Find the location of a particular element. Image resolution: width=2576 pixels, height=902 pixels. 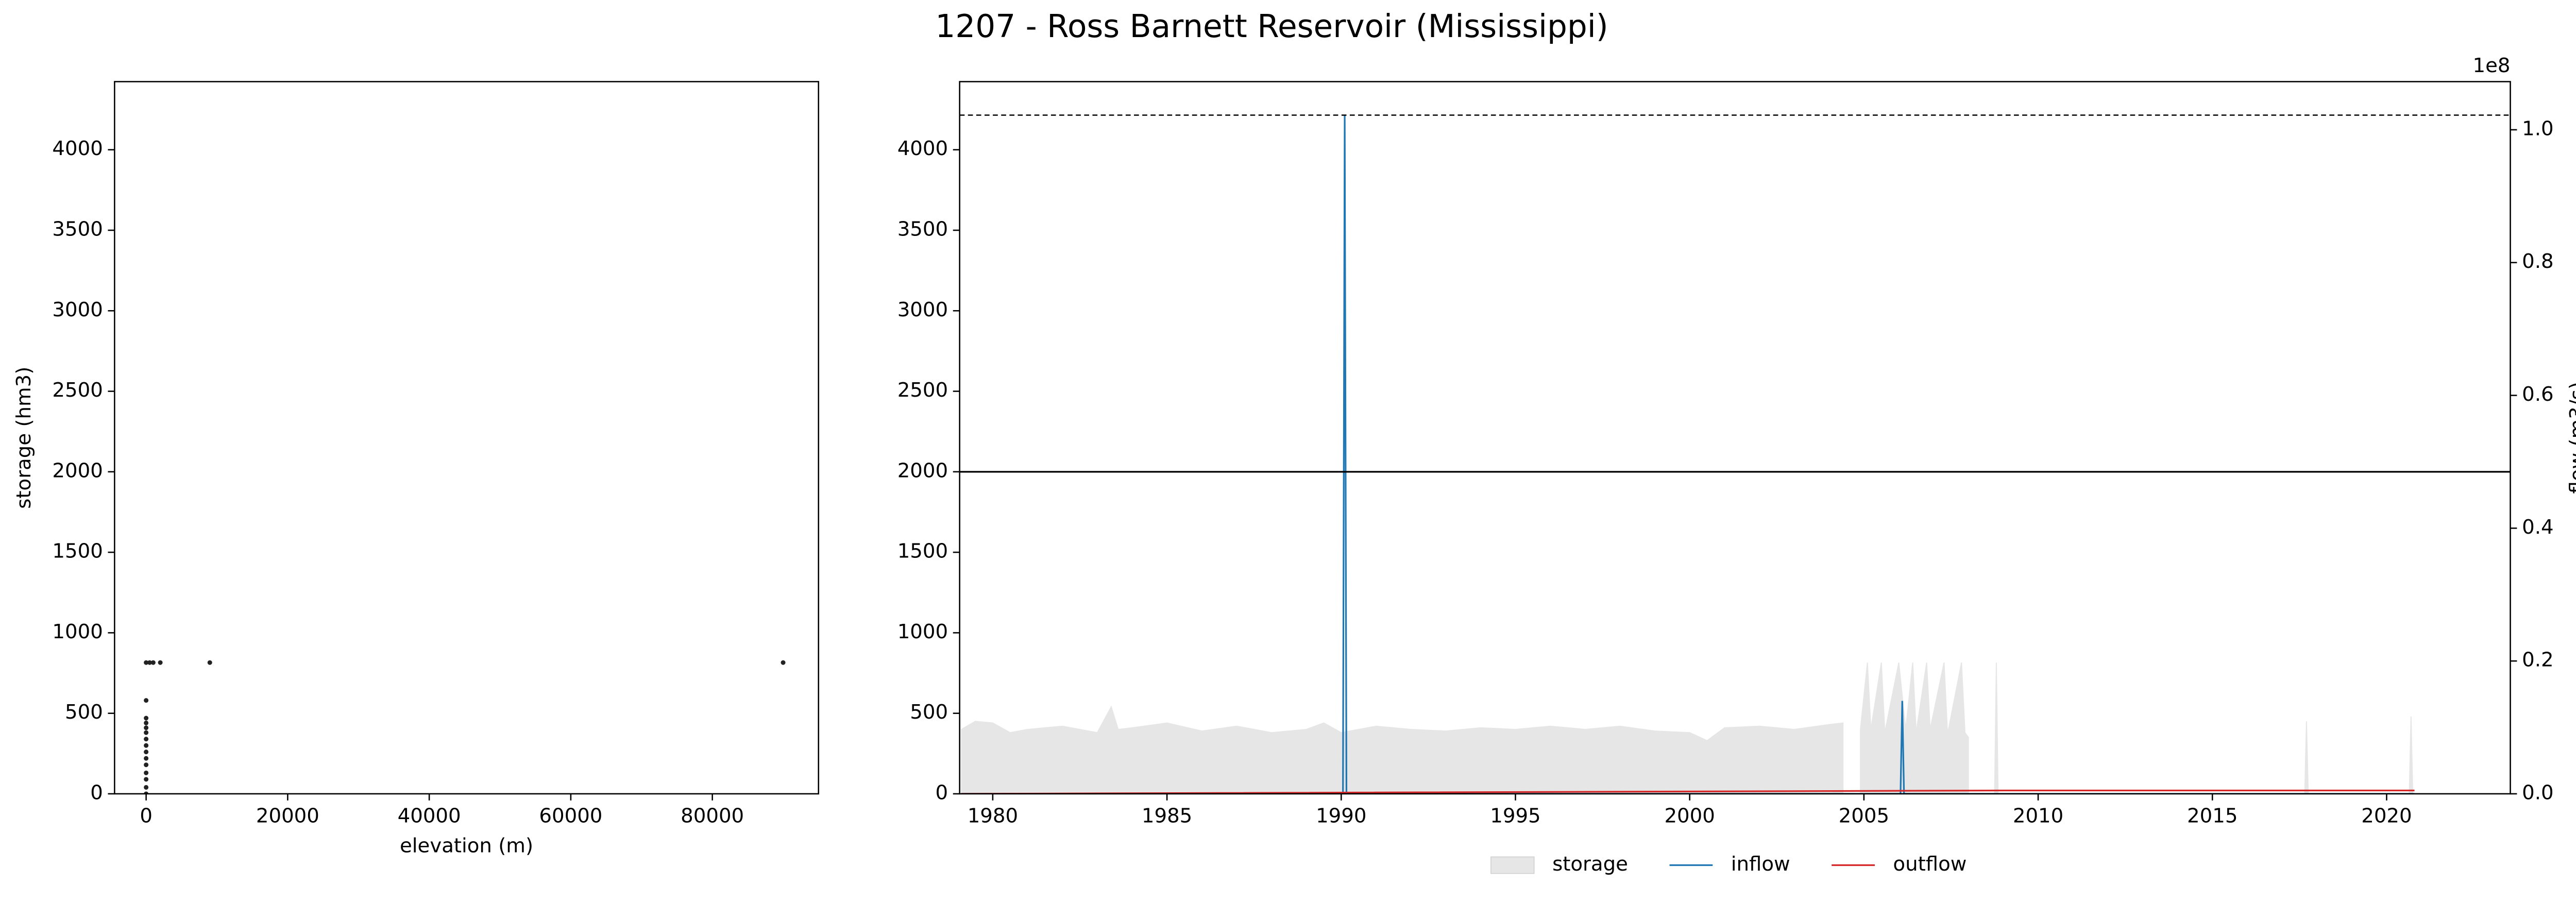

y2-tick-label: 0.8 is located at coordinates (2537, 261).